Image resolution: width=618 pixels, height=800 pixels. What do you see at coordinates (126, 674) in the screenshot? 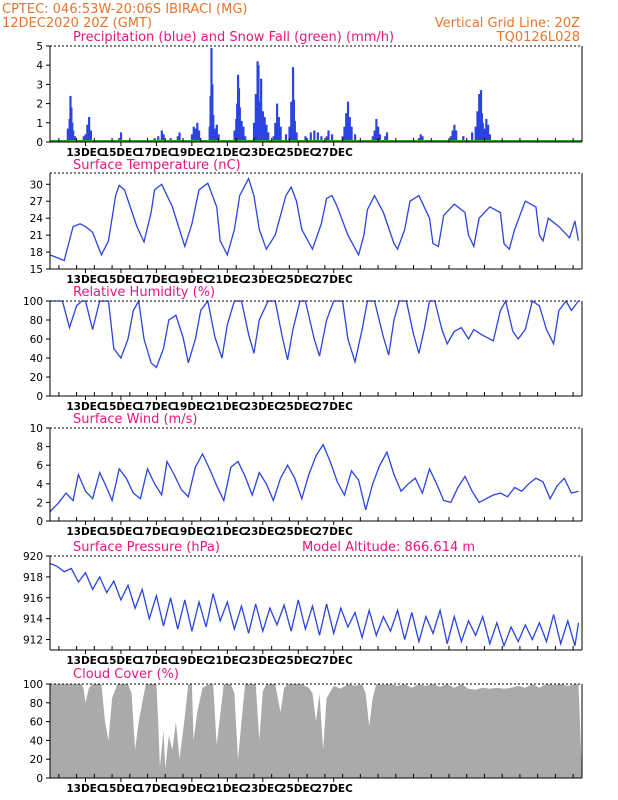
I see `panel-title: Cloud Cover (%)` at bounding box center [126, 674].